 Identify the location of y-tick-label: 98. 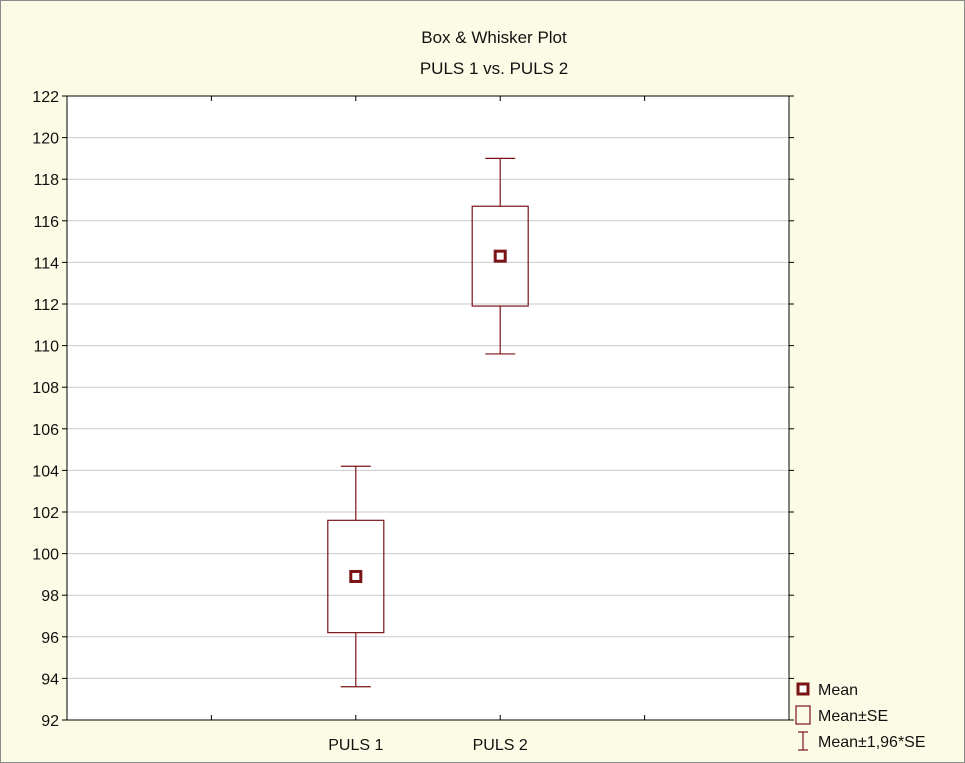
(50, 596).